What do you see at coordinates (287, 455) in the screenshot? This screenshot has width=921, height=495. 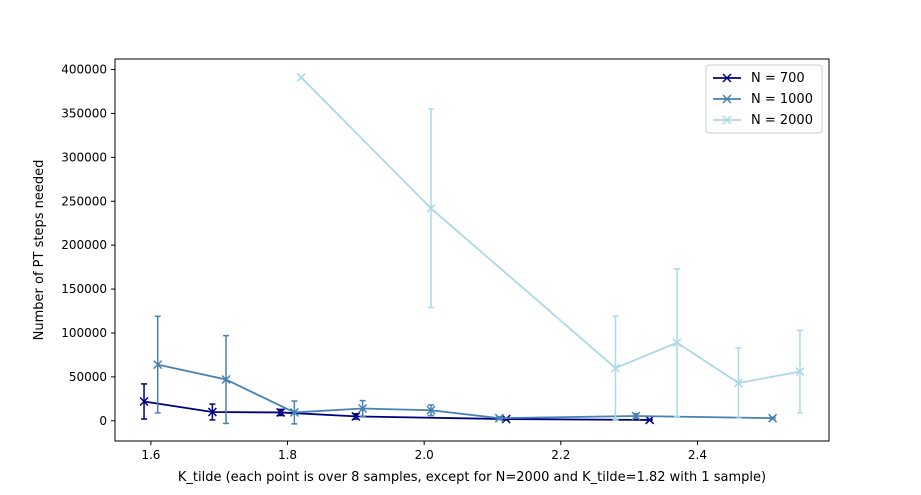 I see `x-tick-label: 1.8` at bounding box center [287, 455].